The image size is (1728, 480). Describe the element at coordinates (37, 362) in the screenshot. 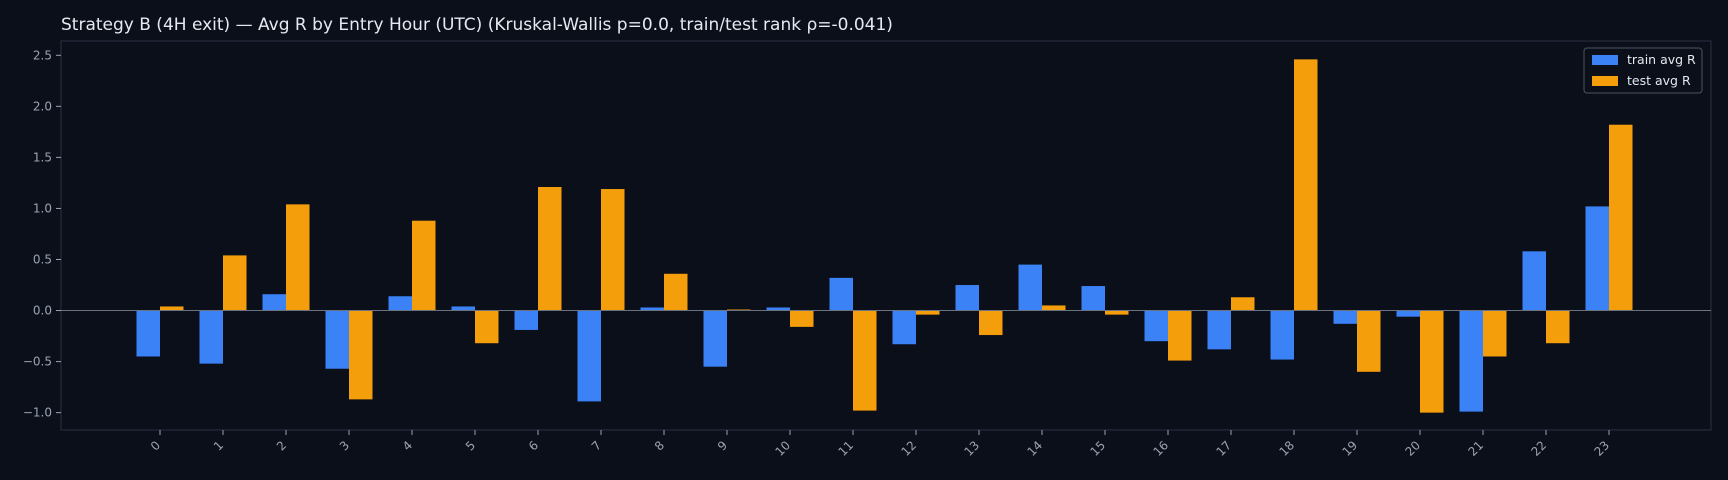

I see `y-tick-label: −0.5` at that location.